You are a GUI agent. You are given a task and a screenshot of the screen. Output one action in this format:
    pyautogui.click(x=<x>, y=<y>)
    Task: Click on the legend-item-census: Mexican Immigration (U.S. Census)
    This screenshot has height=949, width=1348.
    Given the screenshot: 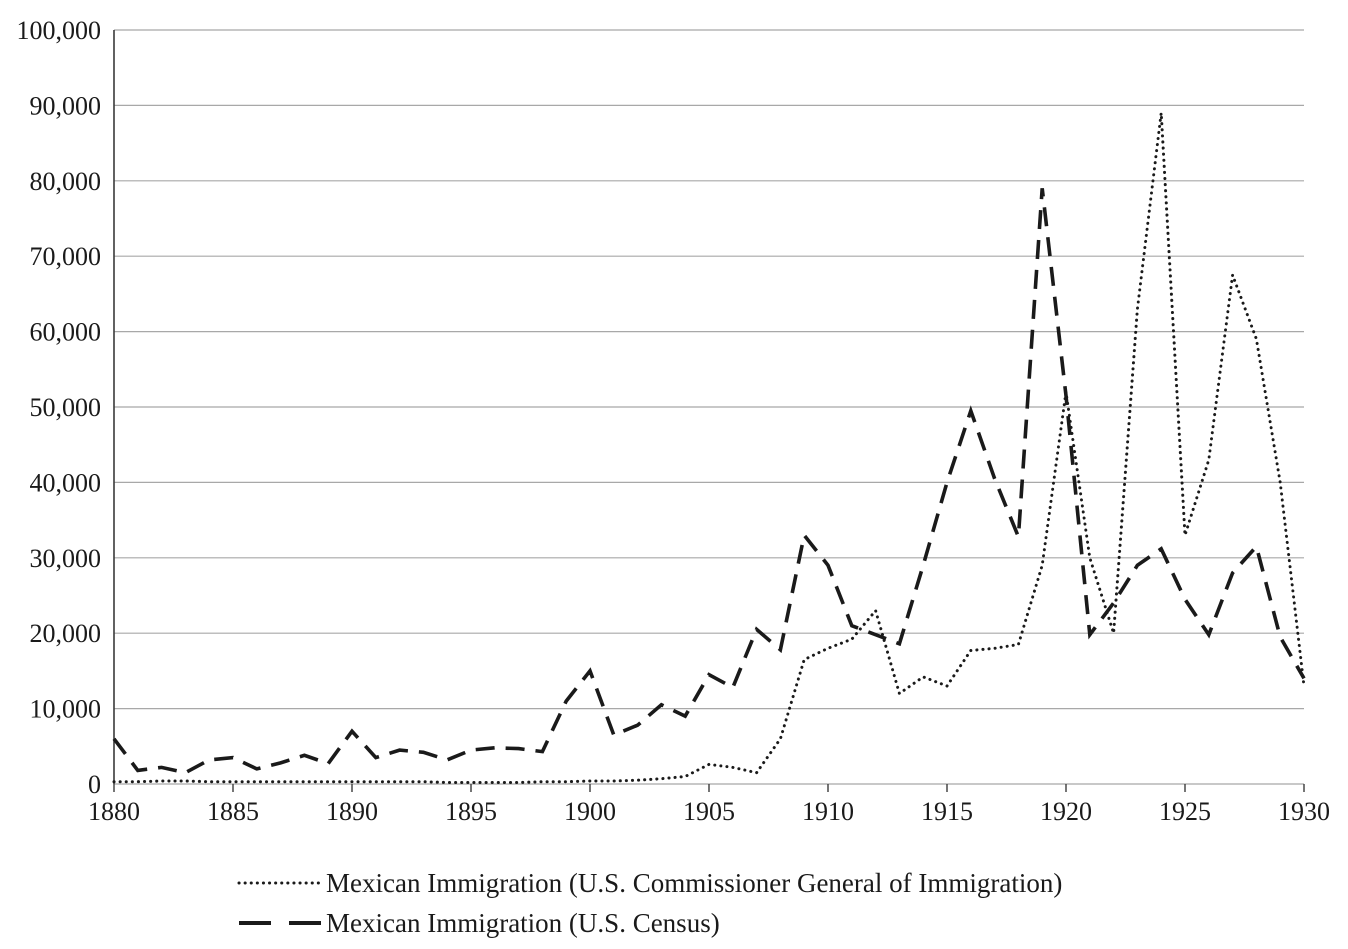 What is the action you would take?
    pyautogui.click(x=649, y=923)
    